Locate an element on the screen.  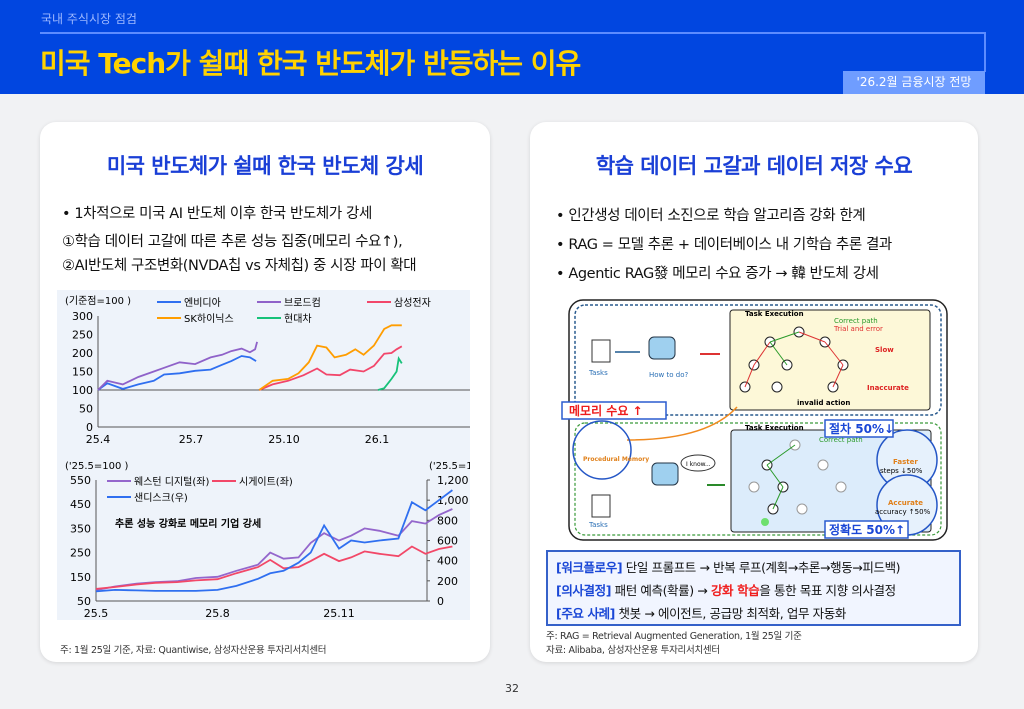
x-tick-label: 25.7 is located at coordinates (191, 439).